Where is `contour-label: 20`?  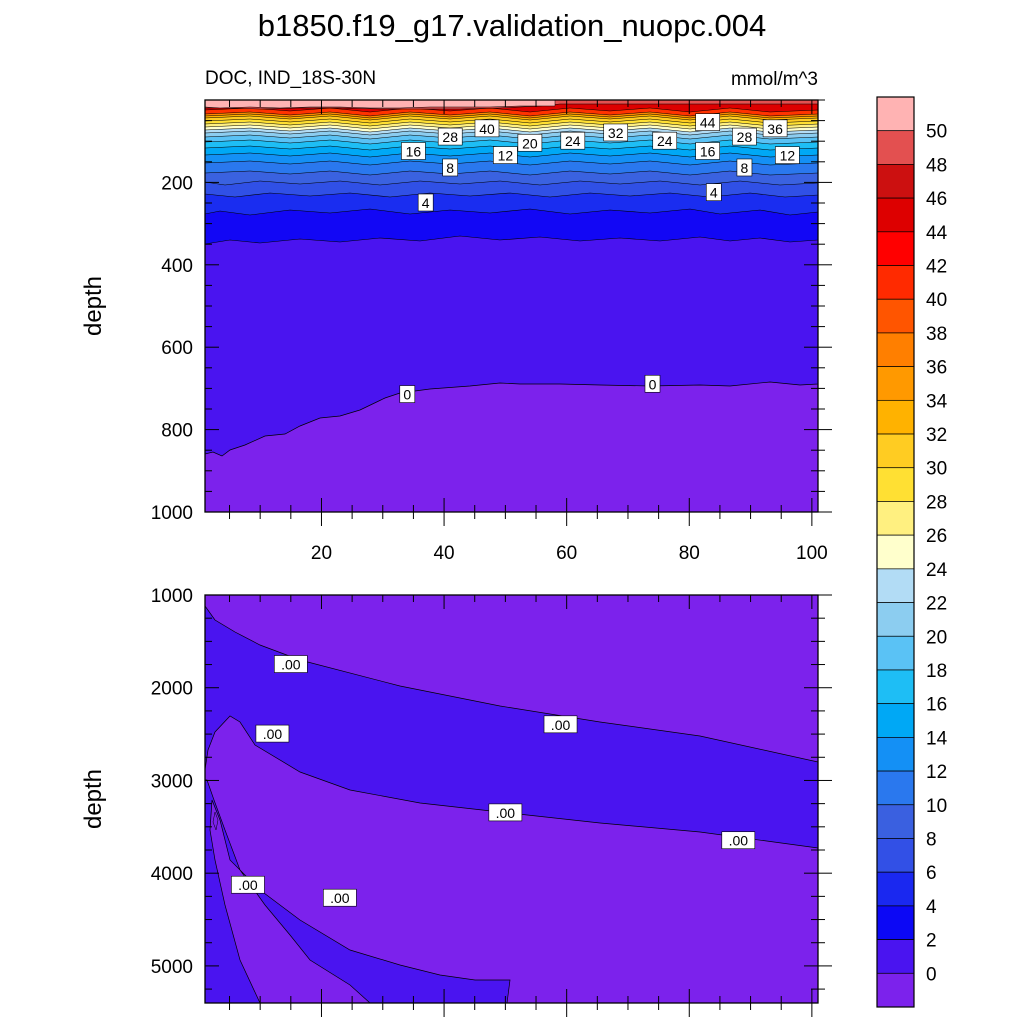 contour-label: 20 is located at coordinates (530, 142).